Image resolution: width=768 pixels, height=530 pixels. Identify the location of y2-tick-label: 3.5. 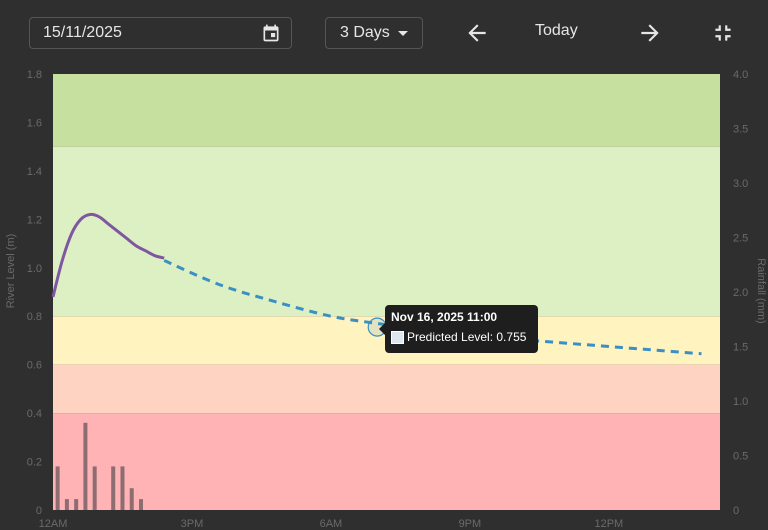
(740, 130).